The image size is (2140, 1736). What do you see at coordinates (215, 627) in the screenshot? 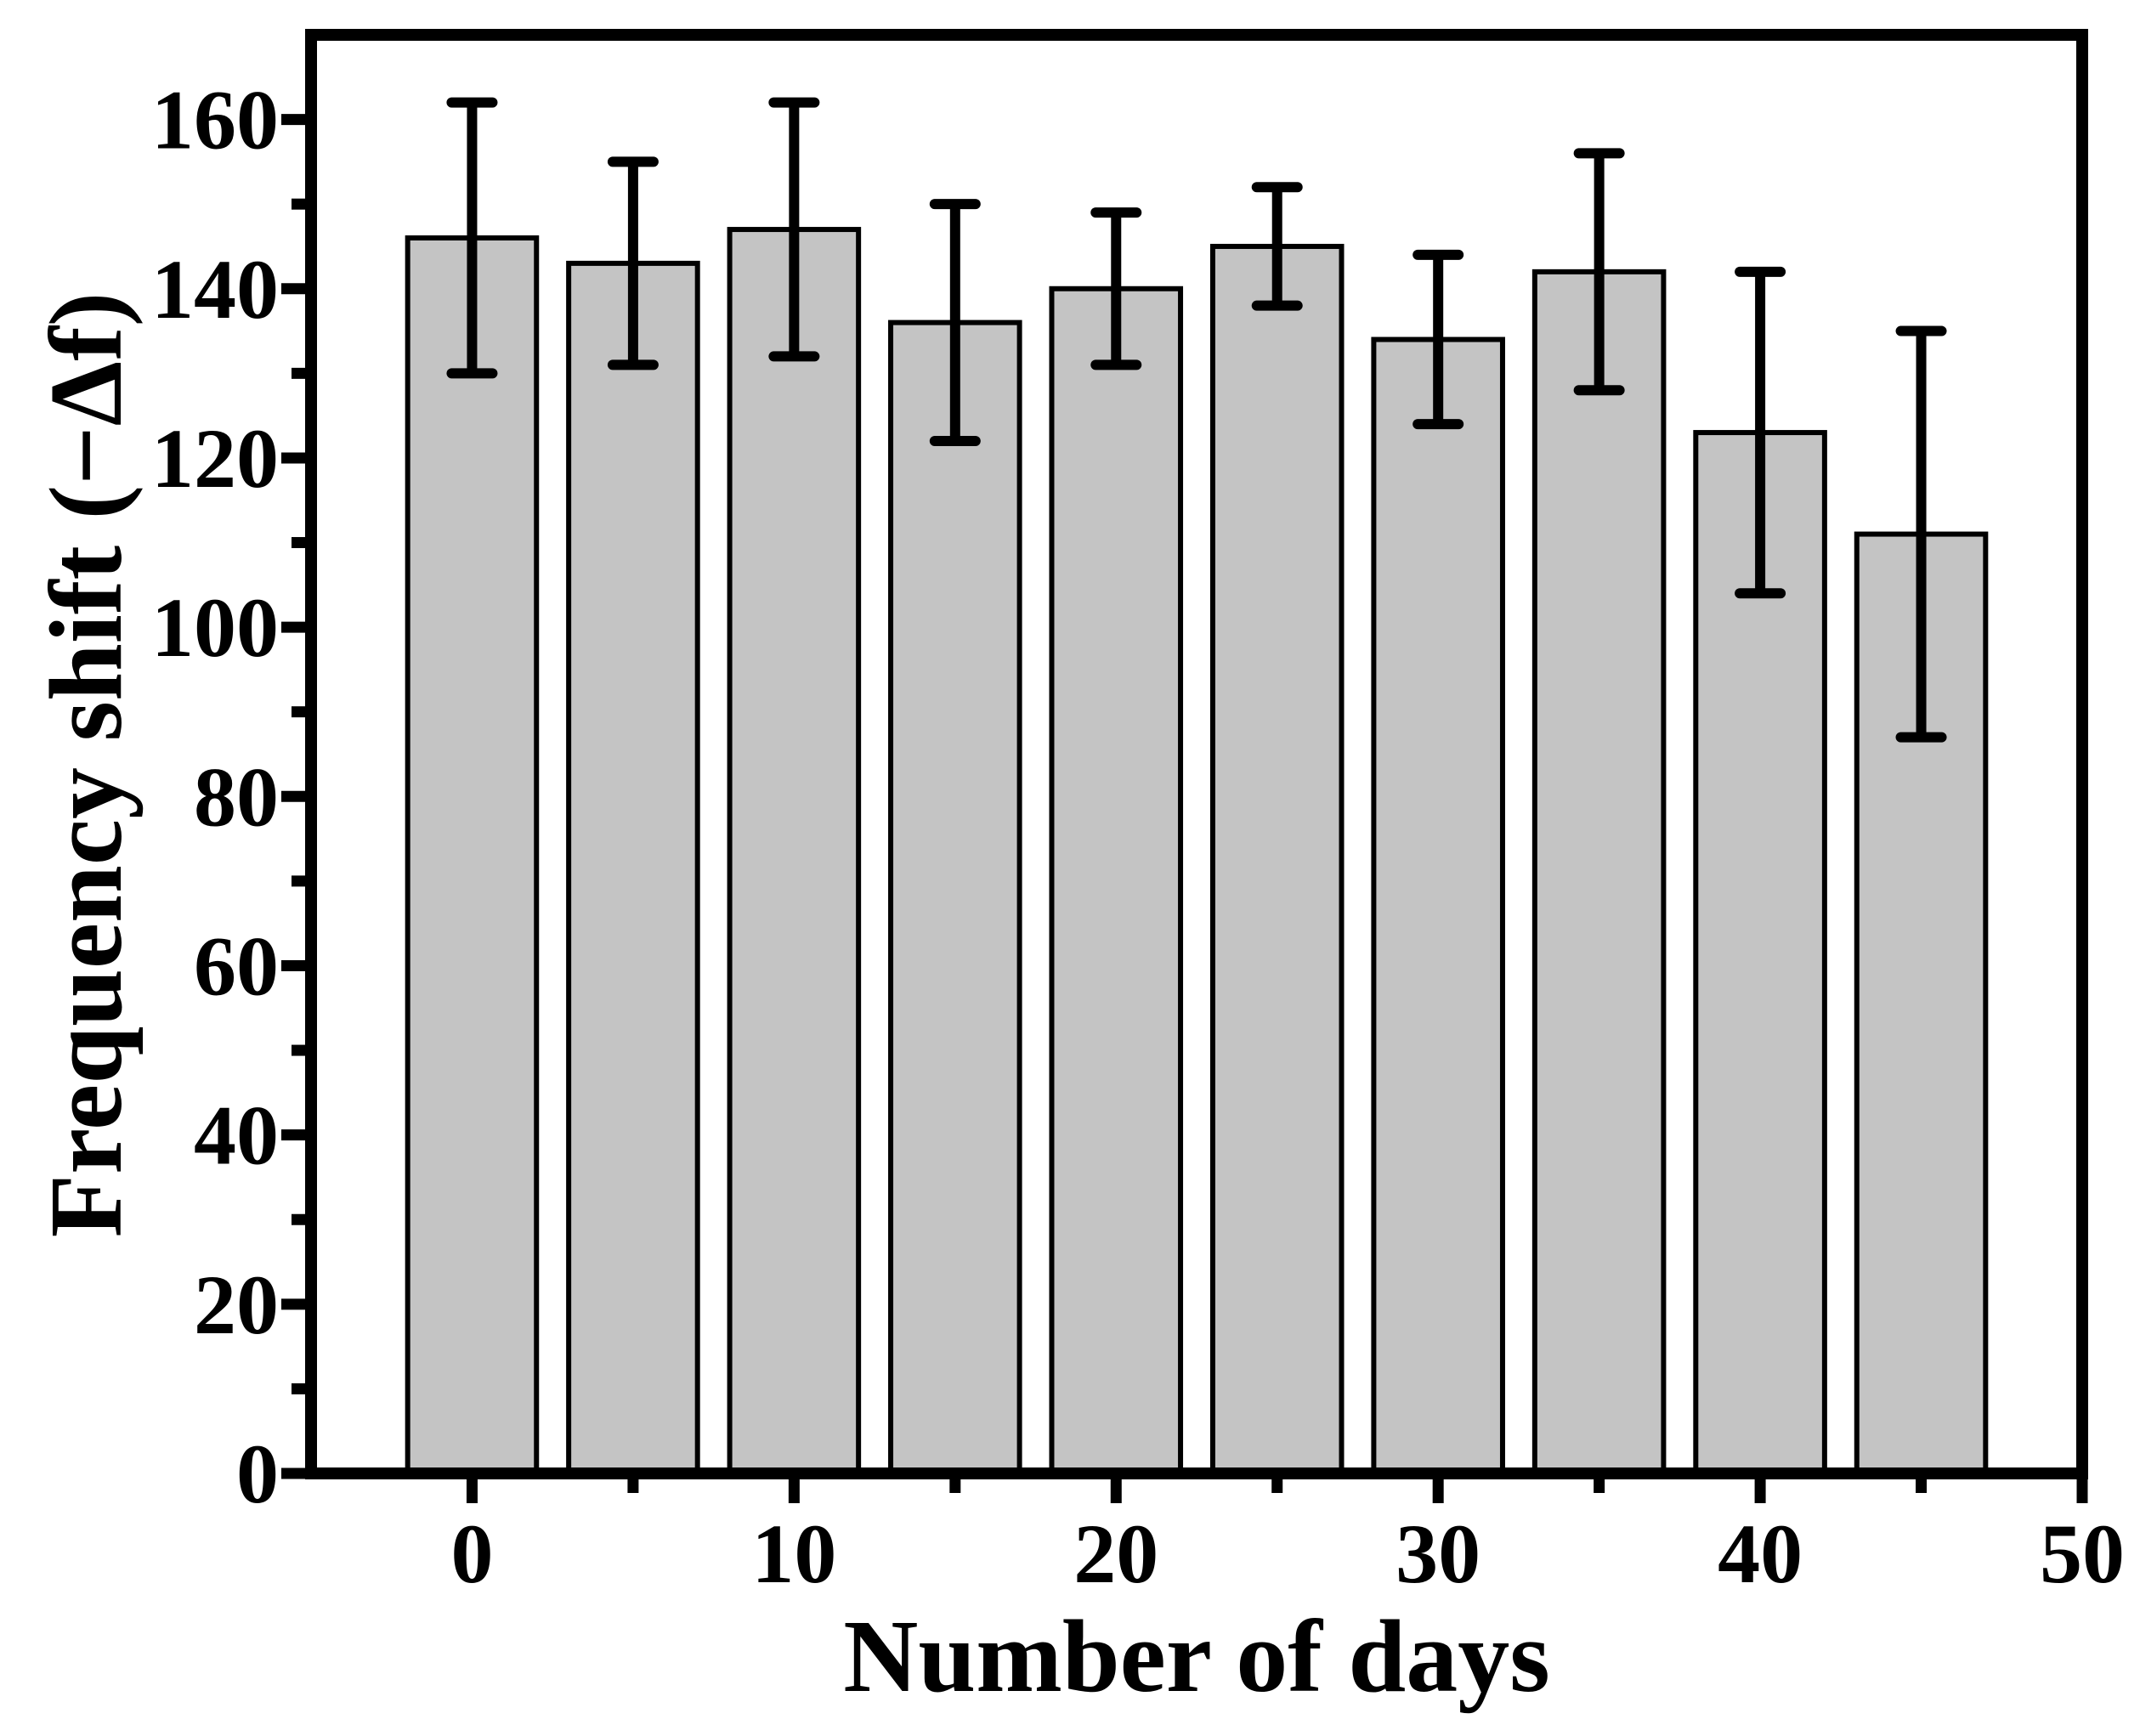
I see `y-tick-label: 100` at bounding box center [215, 627].